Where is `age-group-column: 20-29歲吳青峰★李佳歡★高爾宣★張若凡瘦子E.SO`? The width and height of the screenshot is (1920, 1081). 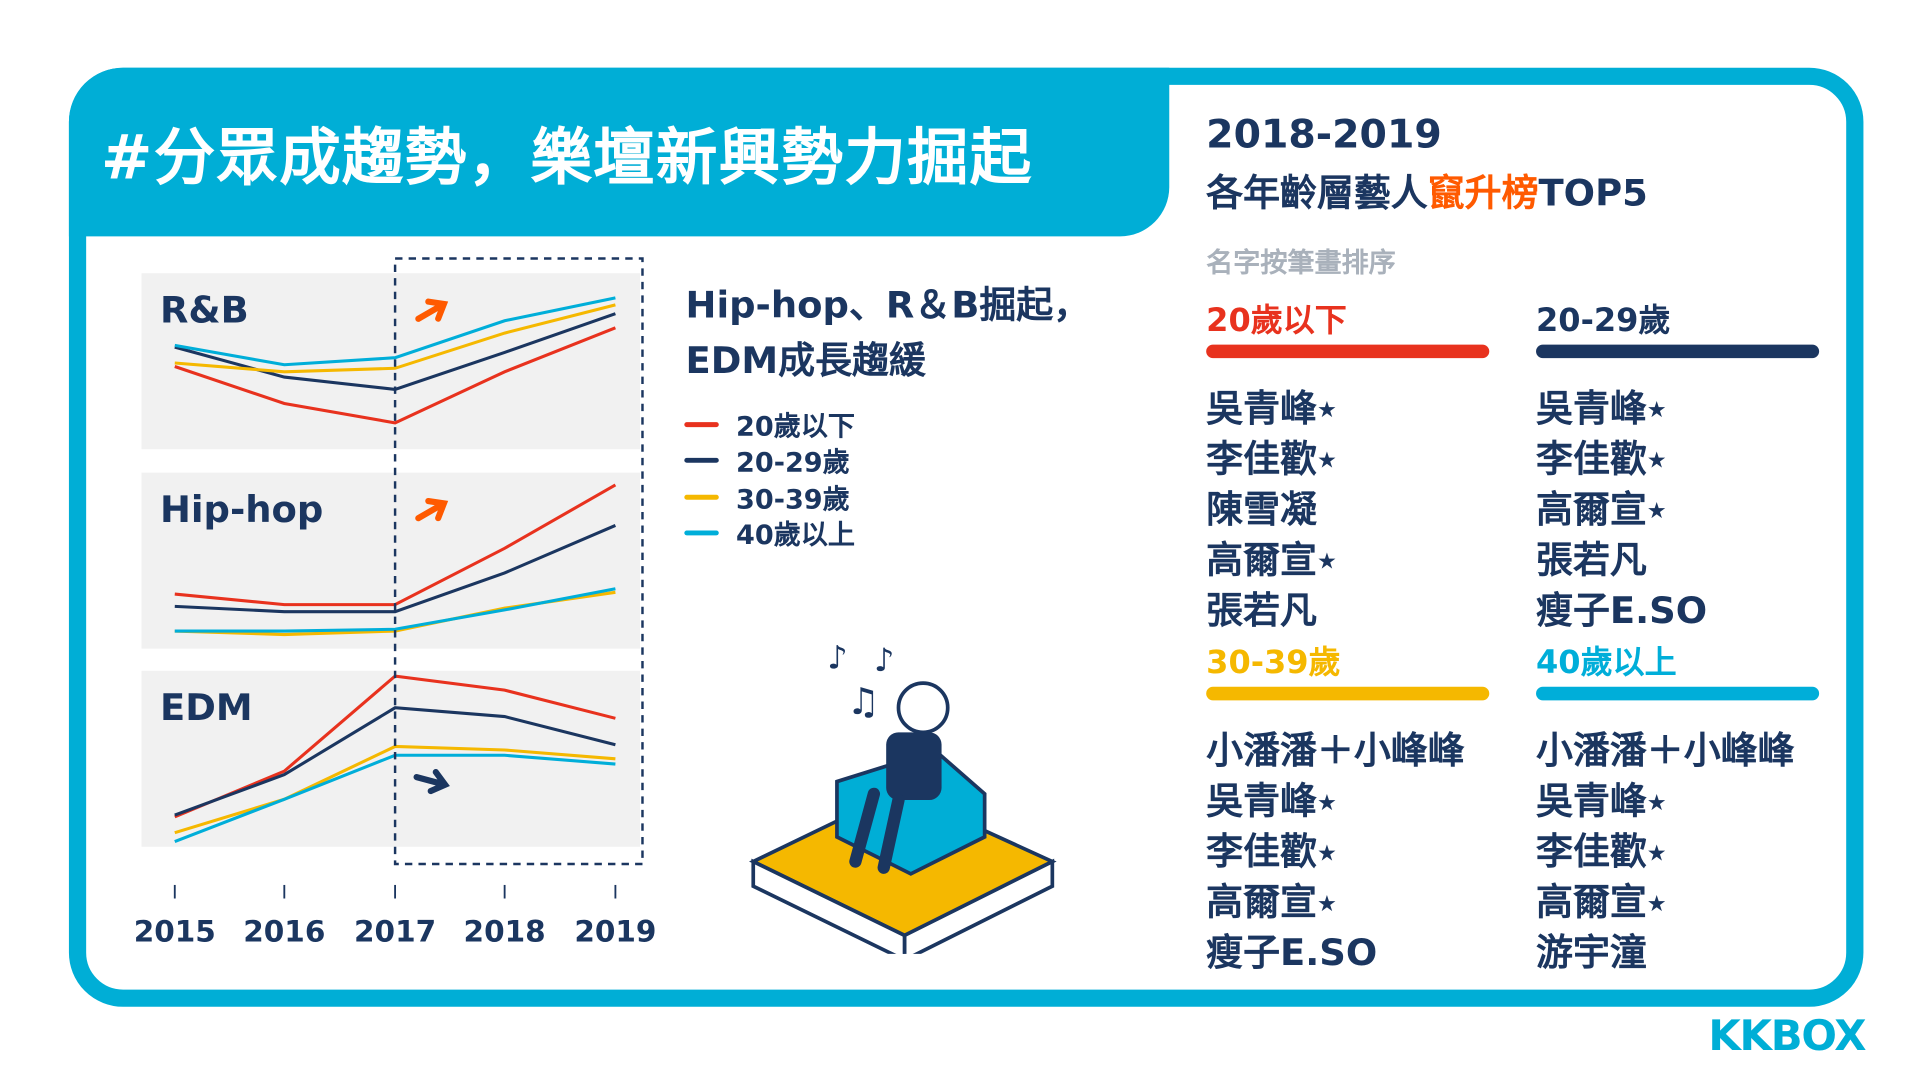 age-group-column: 20-29歲吳青峰★李佳歡★高爾宣★張若凡瘦子E.SO is located at coordinates (1677, 462).